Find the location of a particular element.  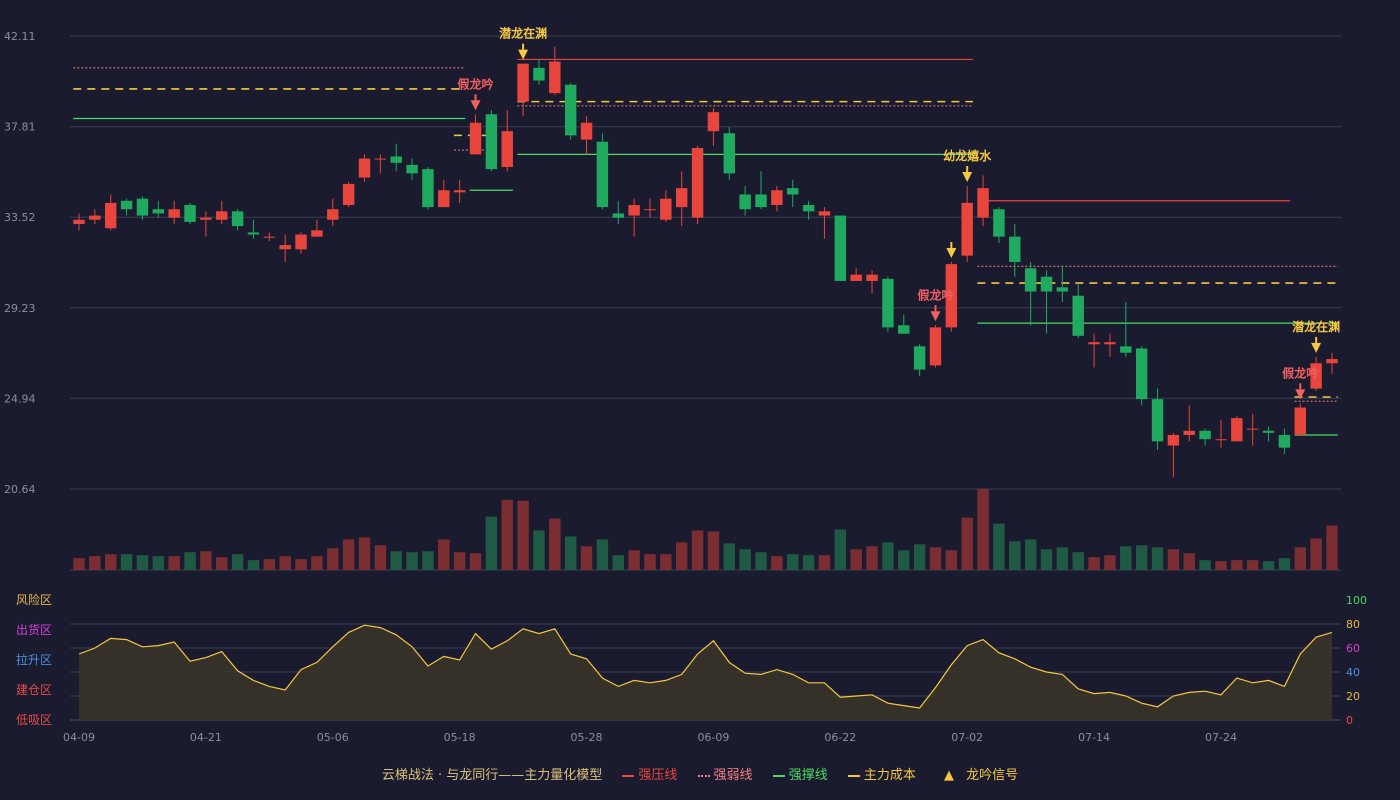

y-tick-label: 24.94 is located at coordinates (20, 398).